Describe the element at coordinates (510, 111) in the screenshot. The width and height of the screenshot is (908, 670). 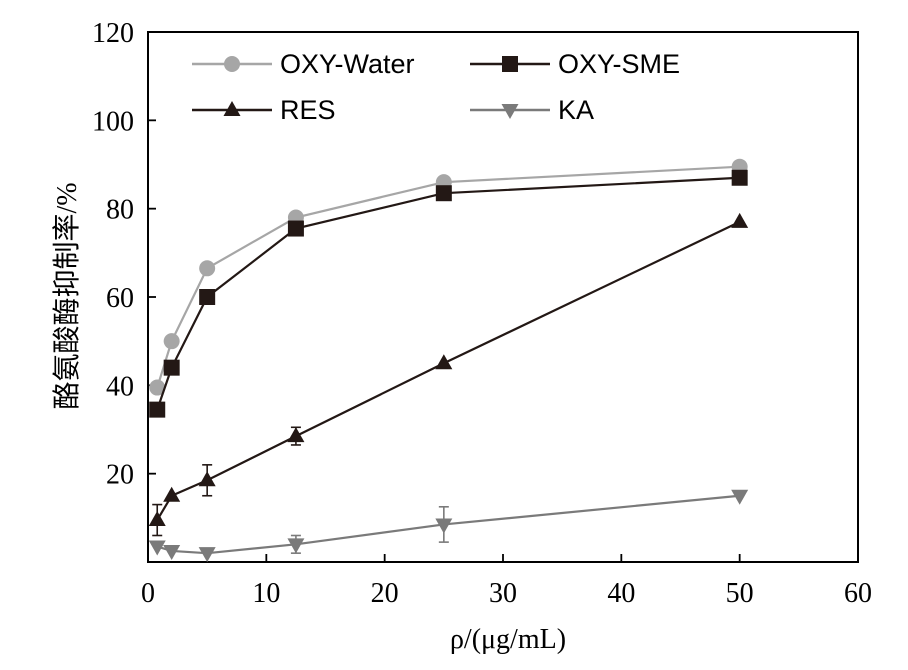
I see `legend-marker-ka` at that location.